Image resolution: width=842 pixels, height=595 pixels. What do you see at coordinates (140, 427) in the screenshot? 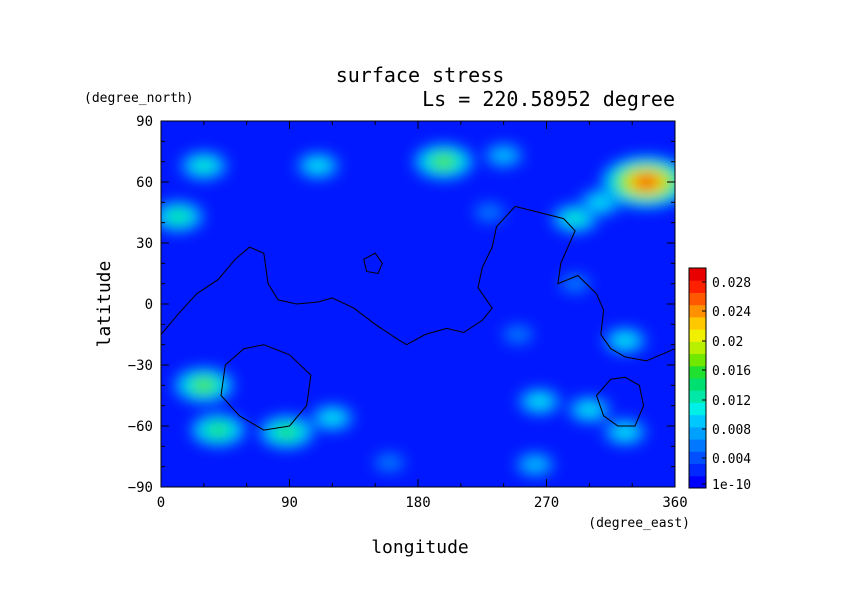
I see `y-tick-label: −60` at bounding box center [140, 427].